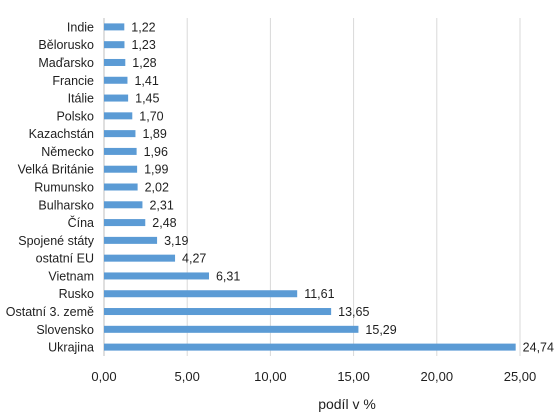 This screenshot has width=560, height=420. Describe the element at coordinates (71, 276) in the screenshot. I see `category-label: Vietnam` at that location.